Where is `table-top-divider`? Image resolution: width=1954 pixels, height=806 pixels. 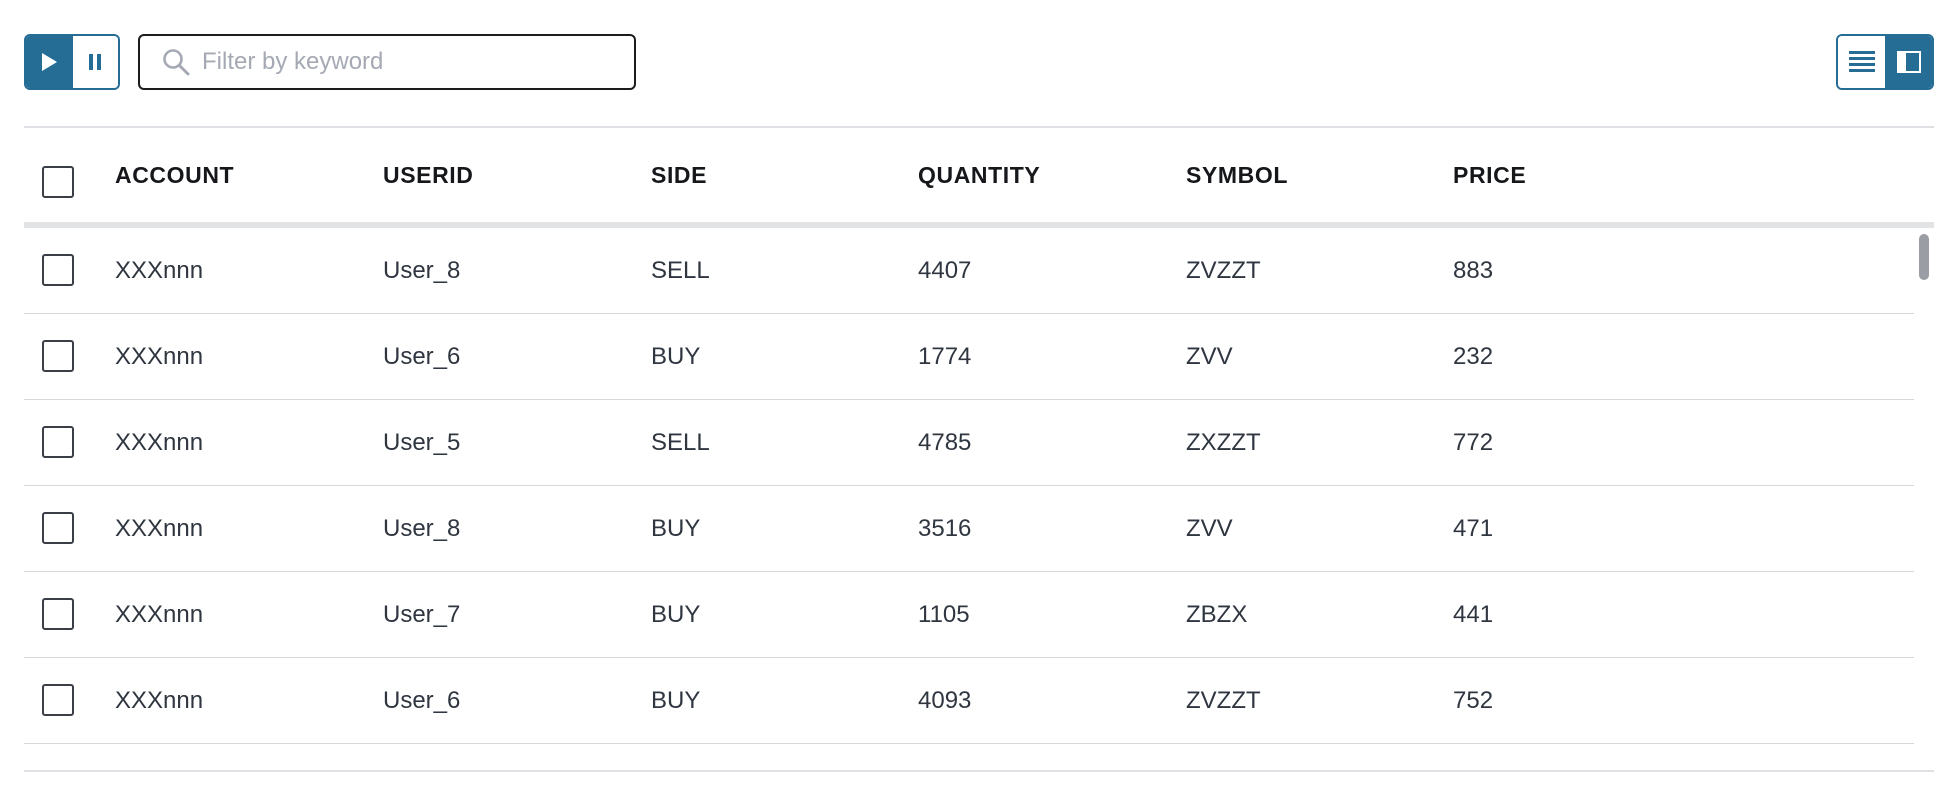
table-top-divider is located at coordinates (979, 127).